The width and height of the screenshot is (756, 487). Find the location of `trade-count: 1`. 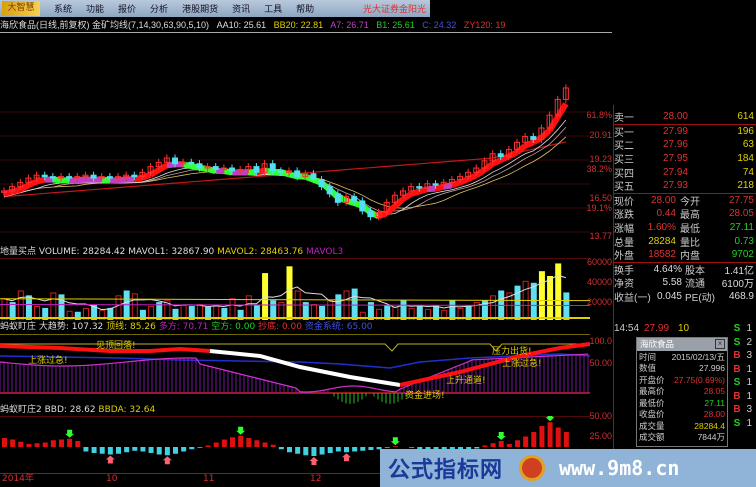

trade-count: 1 is located at coordinates (749, 369).